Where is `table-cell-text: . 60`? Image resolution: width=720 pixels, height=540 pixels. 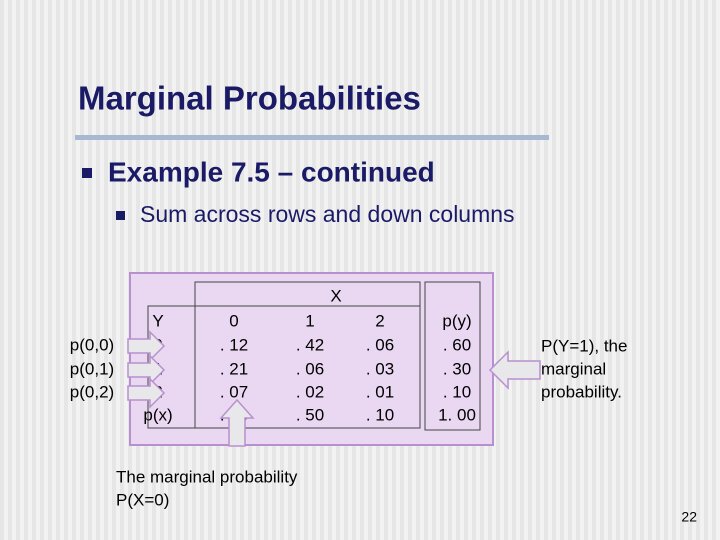 table-cell-text: . 60 is located at coordinates (457, 344).